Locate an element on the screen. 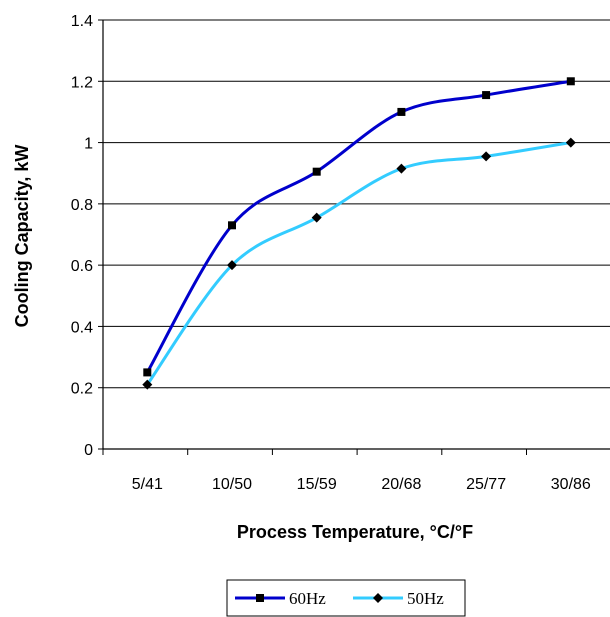  y-tick-label: 1.2 is located at coordinates (82, 82).